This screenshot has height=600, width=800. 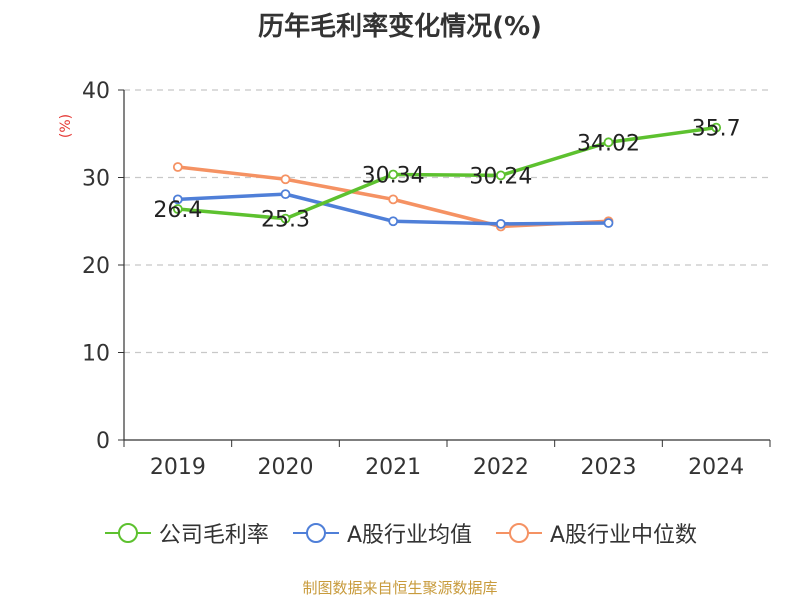 What do you see at coordinates (96, 179) in the screenshot?
I see `y-tick-label: 30` at bounding box center [96, 179].